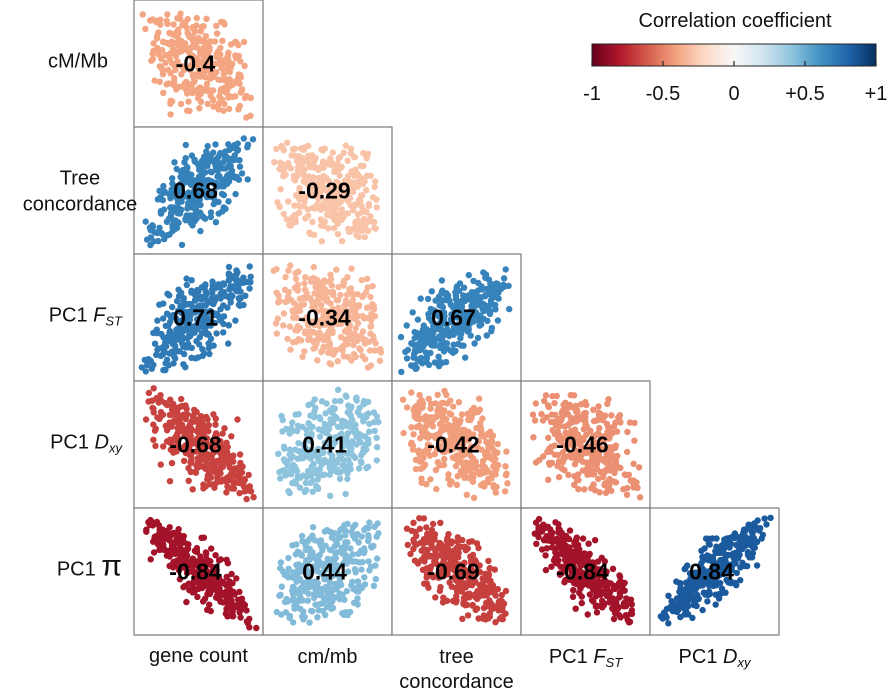 The width and height of the screenshot is (887, 693). What do you see at coordinates (198, 64) in the screenshot?
I see `cell-r0-c0: -0.4` at bounding box center [198, 64].